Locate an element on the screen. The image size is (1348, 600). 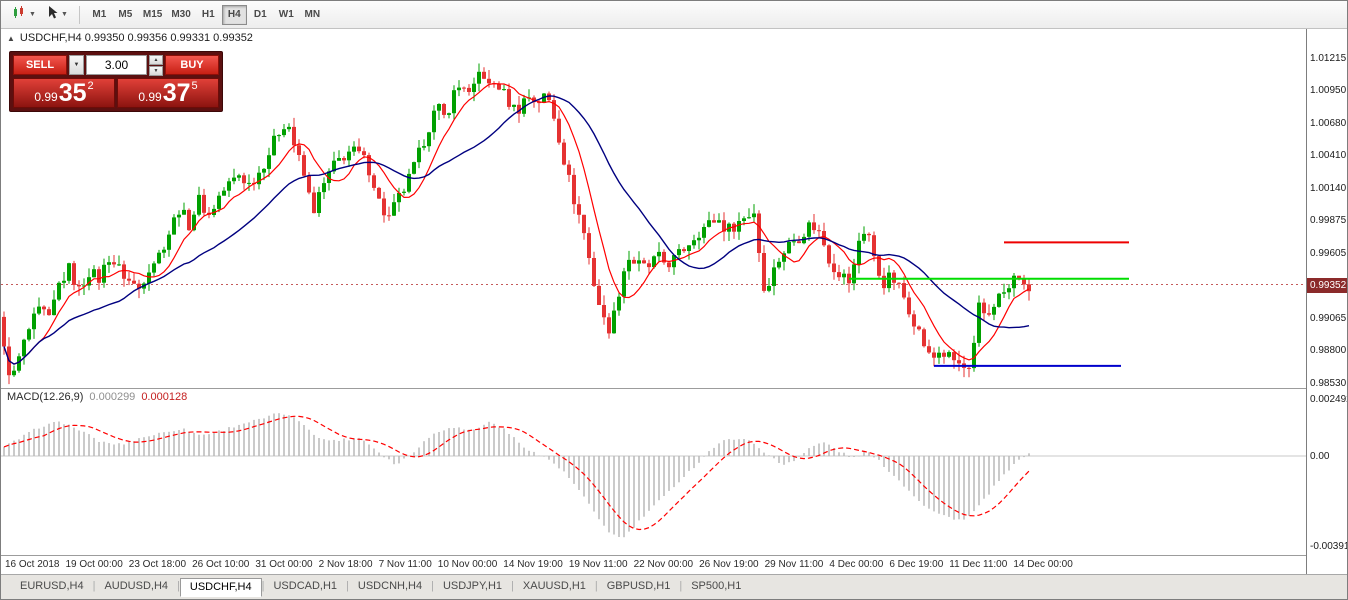
timeframe-group: M1 M5 M15 M30 H1 H4 D1 W1 MN is located at coordinates (206, 14).